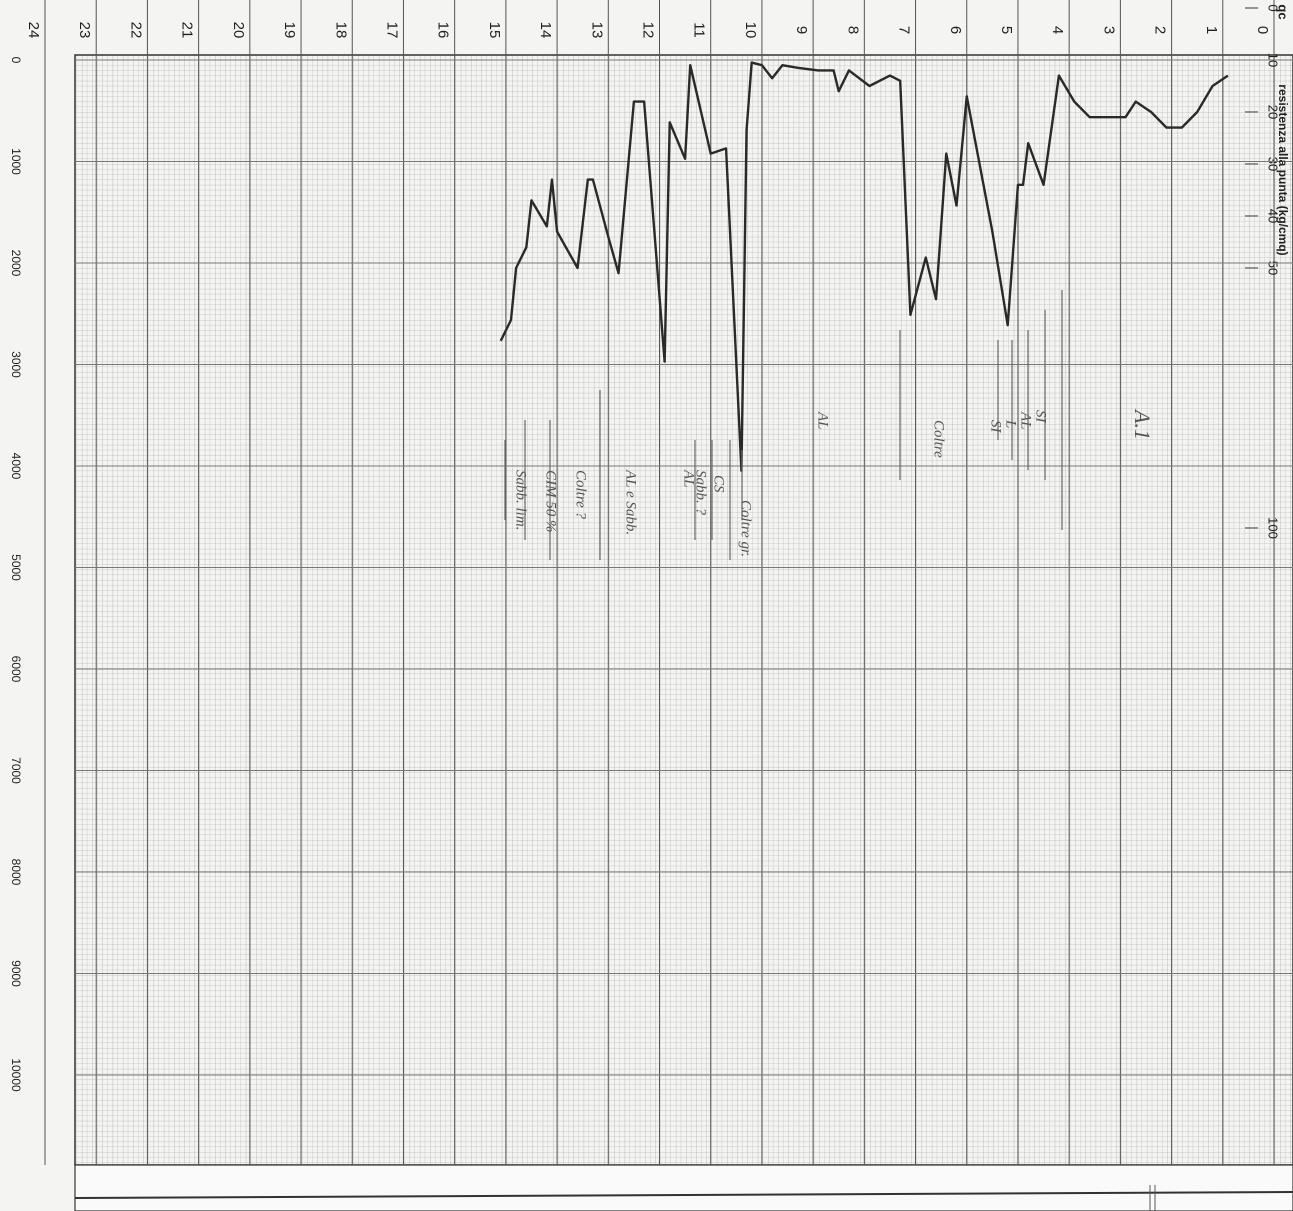 The image size is (1293, 1211). Describe the element at coordinates (16, 872) in the screenshot. I see `y2-tick-label: 8000` at that location.